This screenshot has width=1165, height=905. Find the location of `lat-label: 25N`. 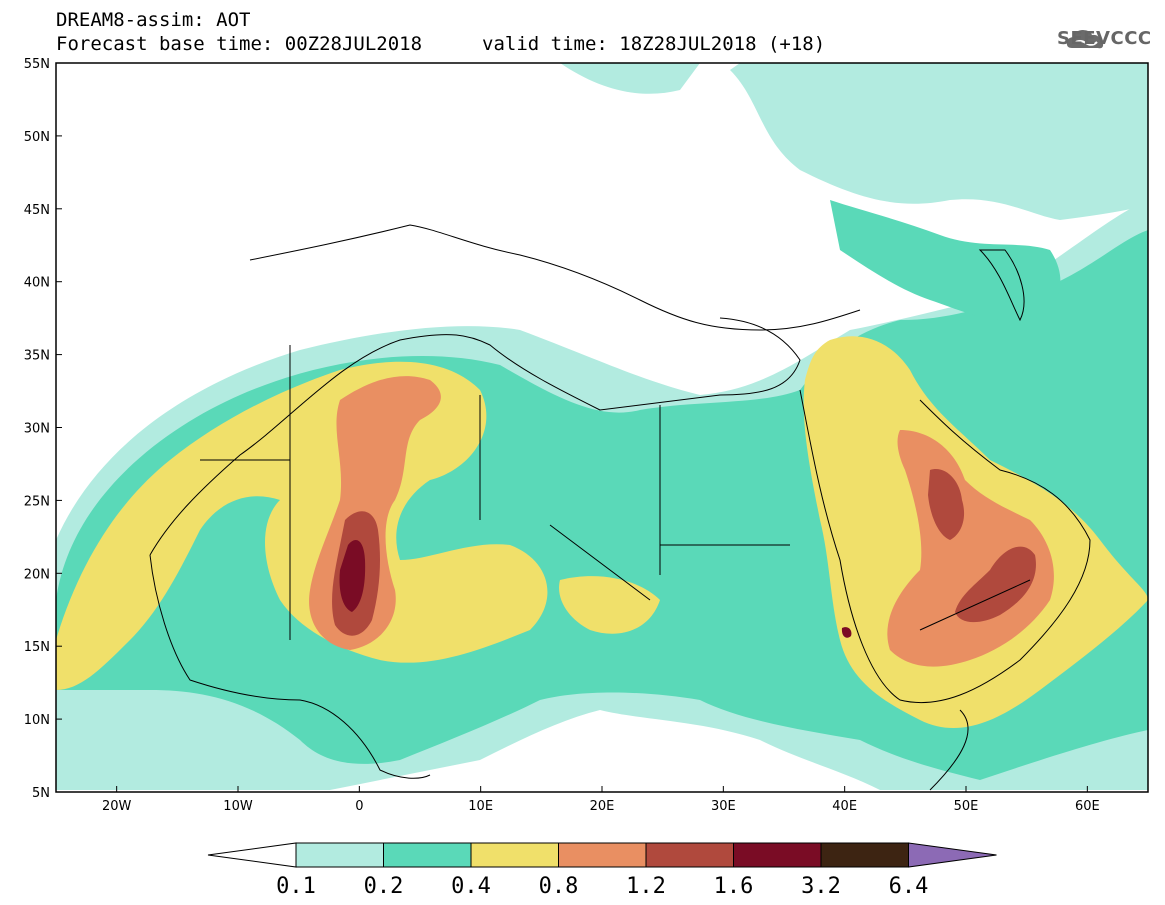

lat-label: 25N is located at coordinates (37, 501).